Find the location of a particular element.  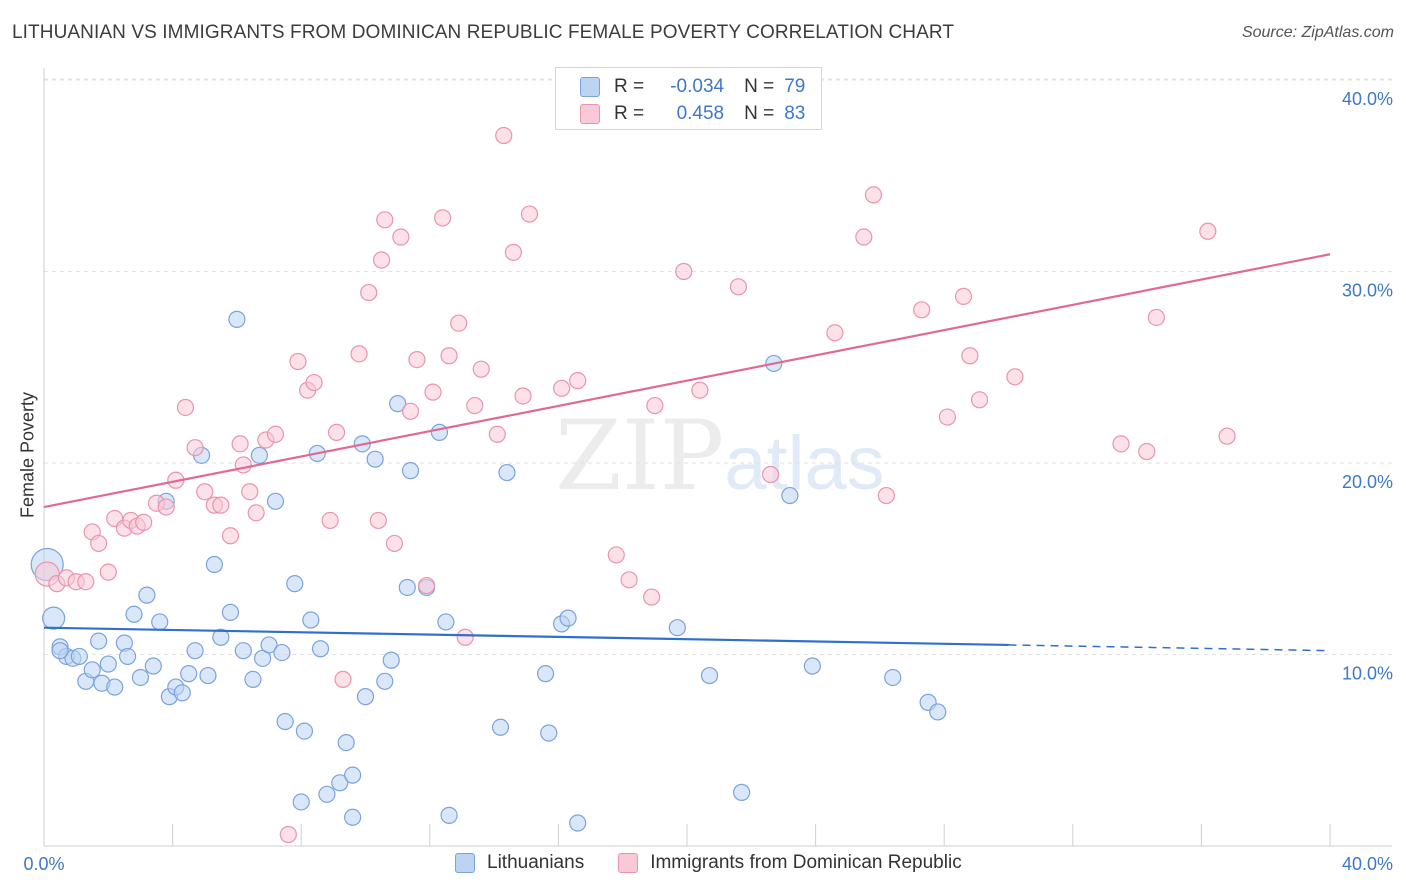

legend-n-label: N = is located at coordinates (759, 113).